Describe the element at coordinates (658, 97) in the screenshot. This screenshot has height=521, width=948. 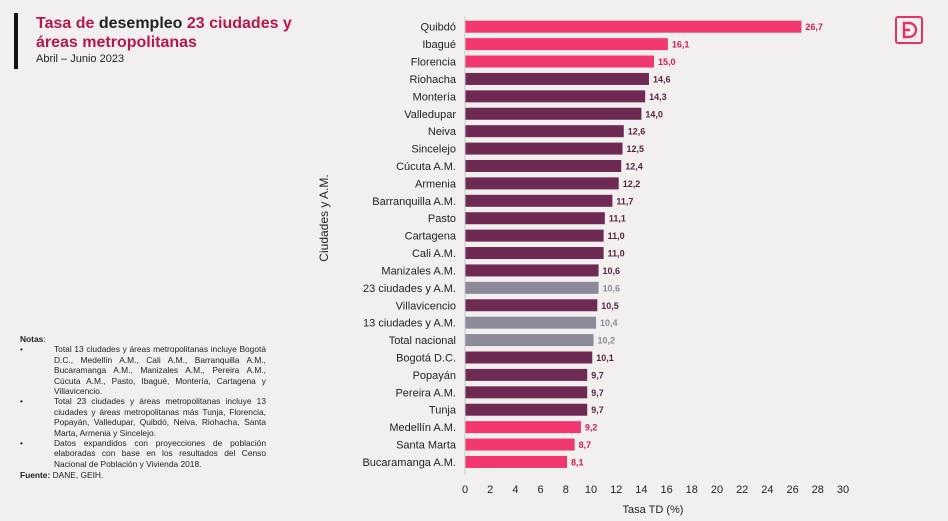
I see `value-label: 14,3` at that location.